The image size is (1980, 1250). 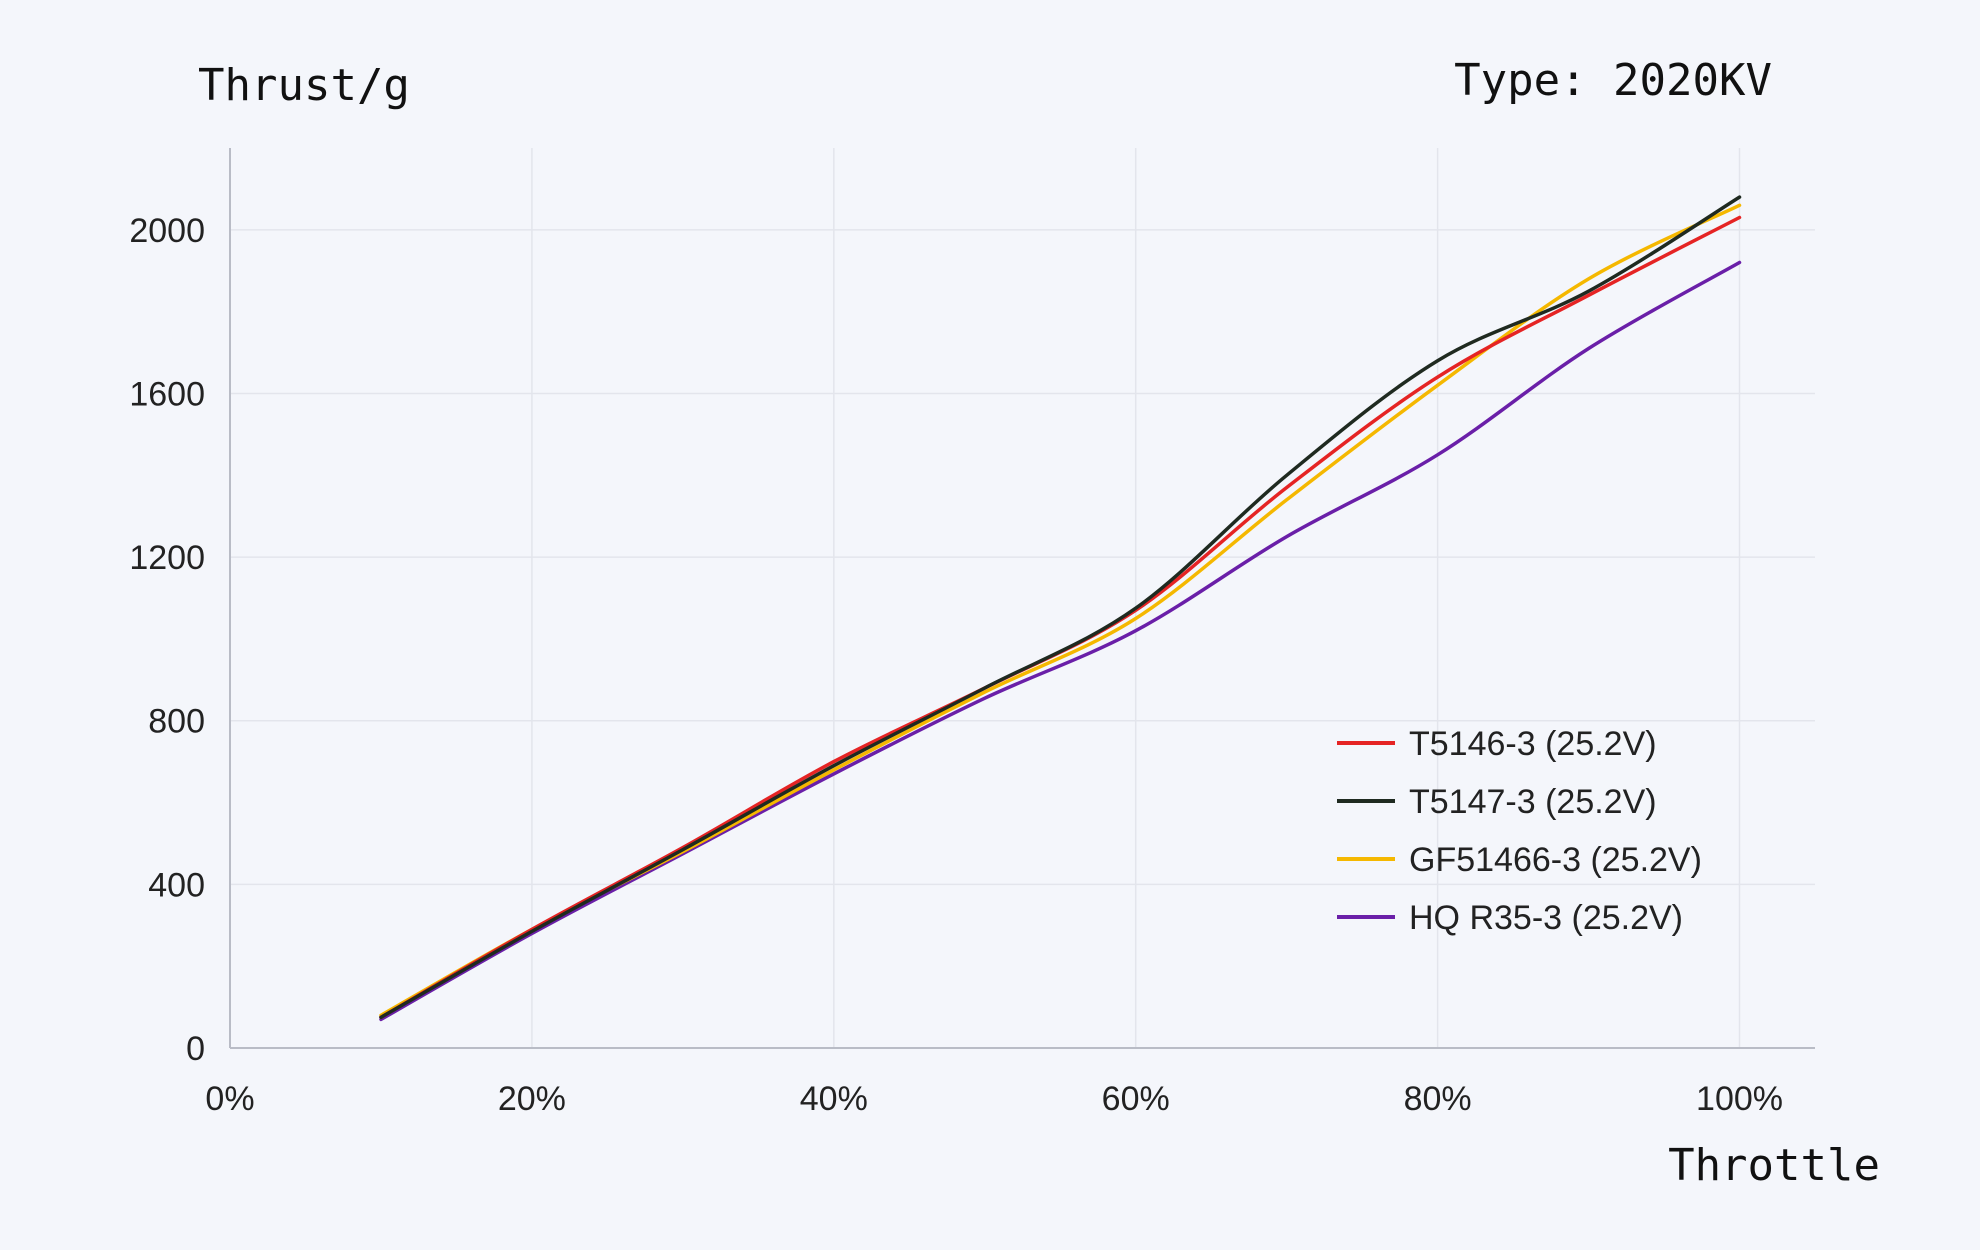 What do you see at coordinates (532, 1099) in the screenshot?
I see `x-tick-label: 20%` at bounding box center [532, 1099].